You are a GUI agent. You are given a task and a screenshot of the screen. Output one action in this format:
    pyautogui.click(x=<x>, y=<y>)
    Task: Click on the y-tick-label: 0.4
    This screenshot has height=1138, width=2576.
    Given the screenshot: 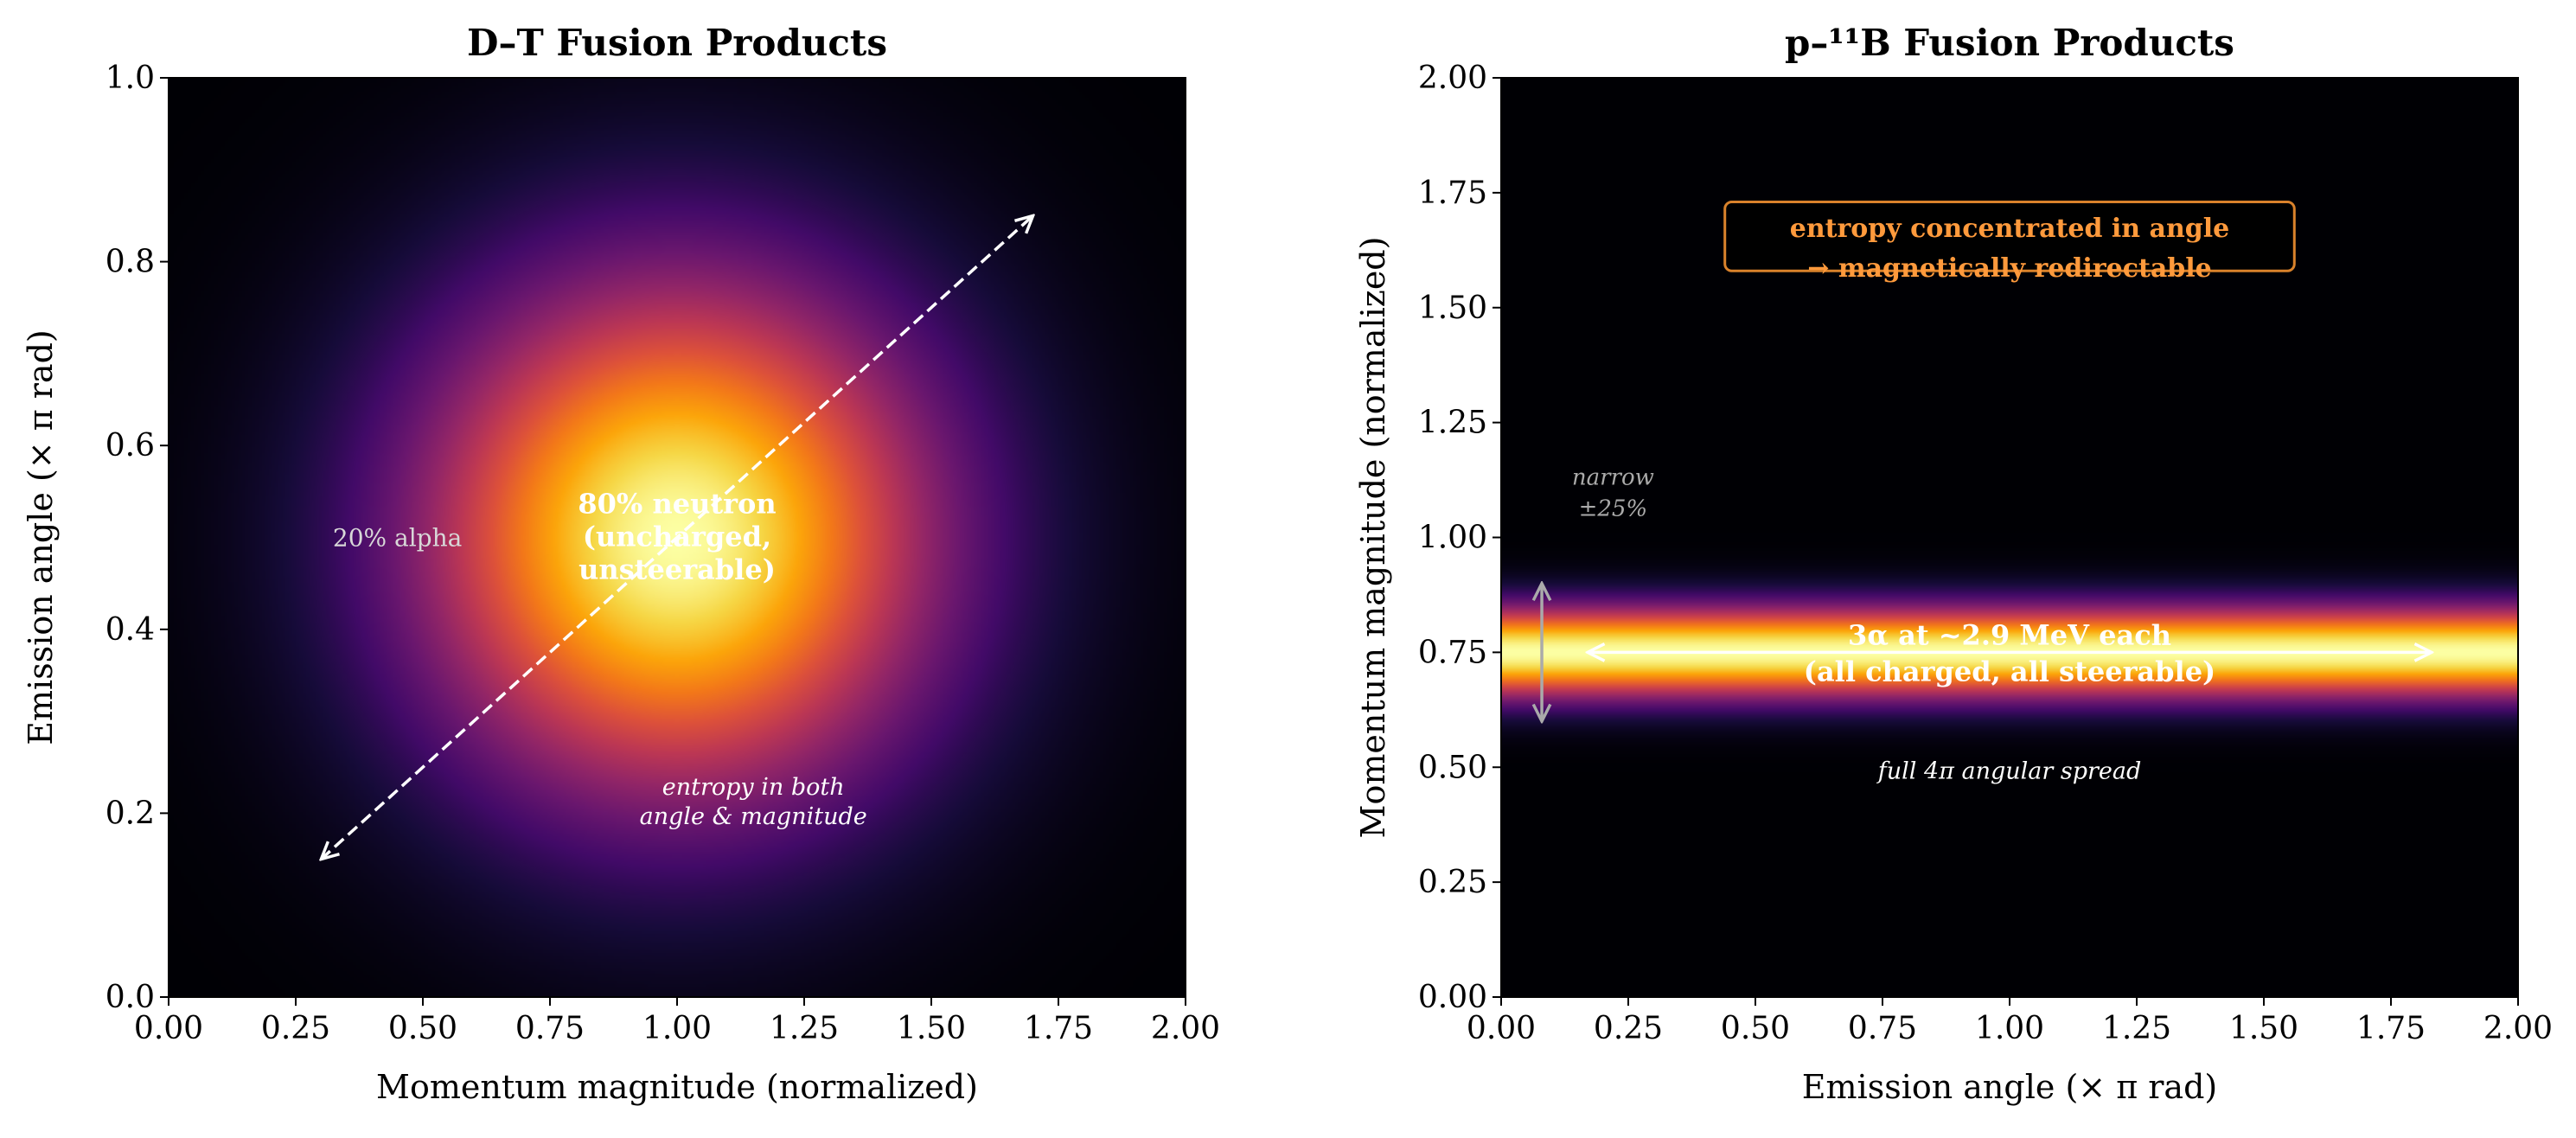 What is the action you would take?
    pyautogui.click(x=130, y=630)
    